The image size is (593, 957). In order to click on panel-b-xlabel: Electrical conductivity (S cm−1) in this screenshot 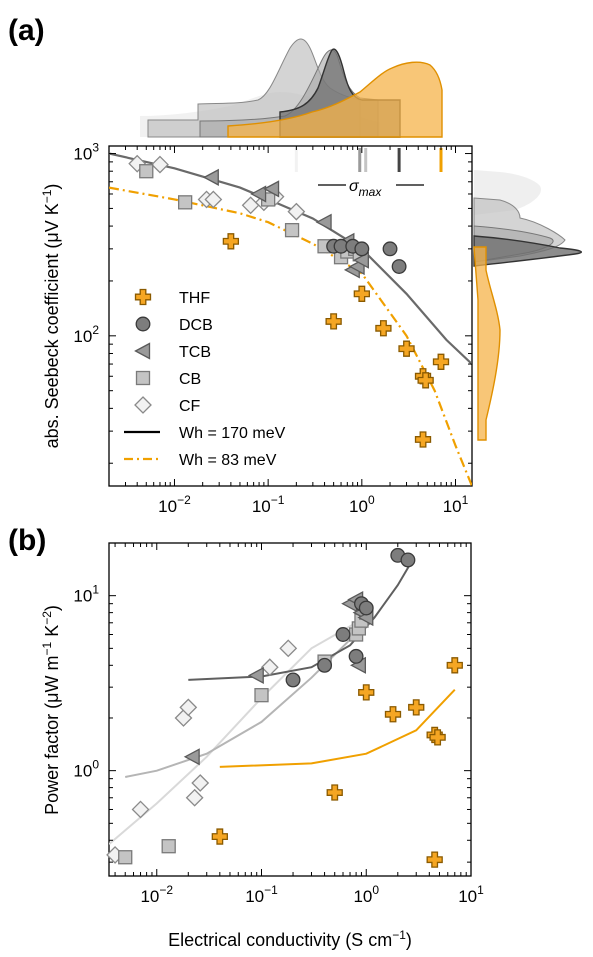, I will do `click(290, 939)`.